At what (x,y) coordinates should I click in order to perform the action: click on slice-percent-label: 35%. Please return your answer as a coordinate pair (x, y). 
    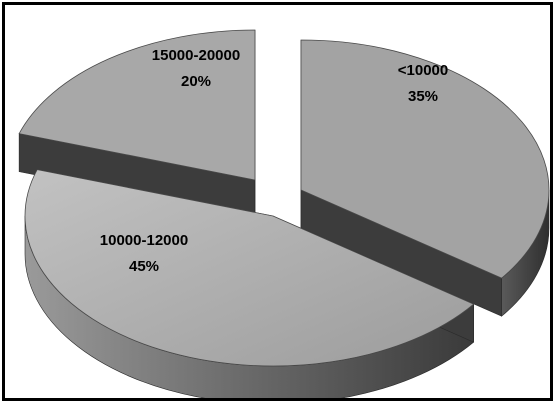
    Looking at the image, I should click on (423, 96).